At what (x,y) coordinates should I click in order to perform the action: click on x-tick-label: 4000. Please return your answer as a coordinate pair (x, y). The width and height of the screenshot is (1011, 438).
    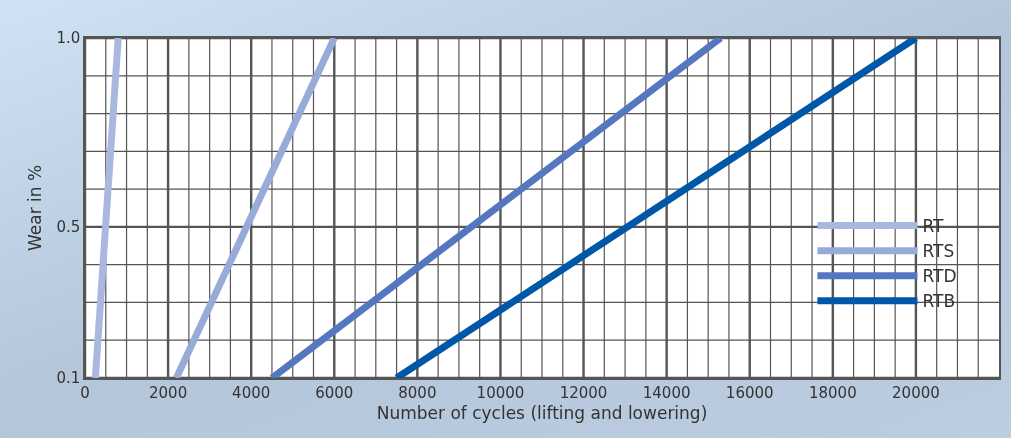
    Looking at the image, I should click on (251, 392).